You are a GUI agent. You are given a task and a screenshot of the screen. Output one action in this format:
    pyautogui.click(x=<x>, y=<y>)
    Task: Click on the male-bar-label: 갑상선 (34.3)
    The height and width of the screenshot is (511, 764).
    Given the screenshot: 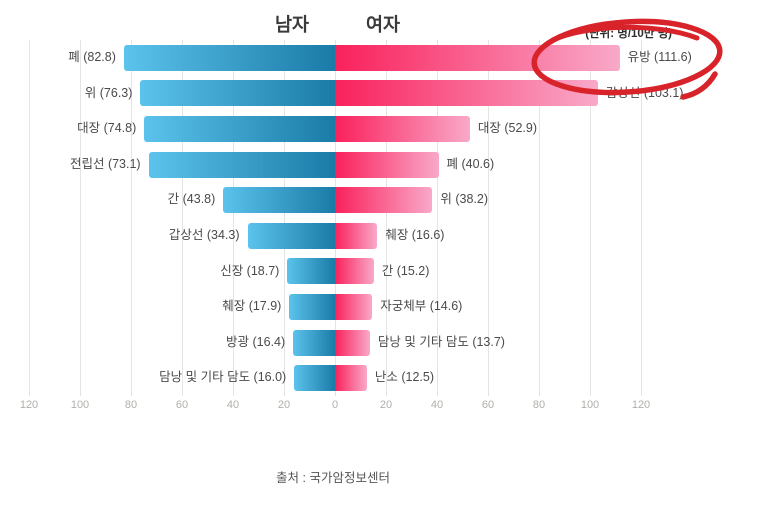 What is the action you would take?
    pyautogui.click(x=204, y=235)
    